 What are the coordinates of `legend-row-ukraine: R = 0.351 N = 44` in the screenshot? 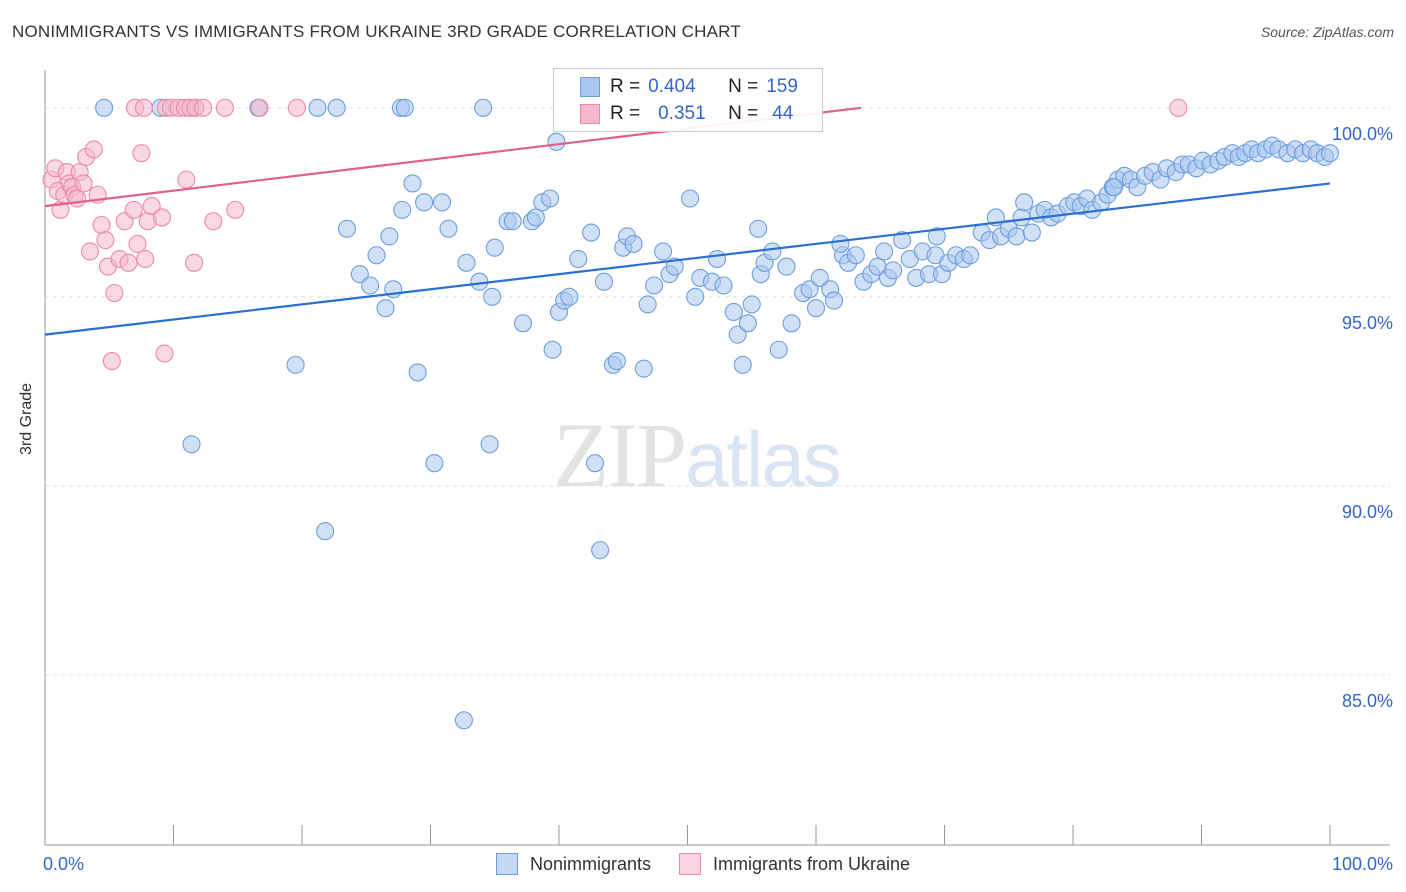 It's located at (686, 114).